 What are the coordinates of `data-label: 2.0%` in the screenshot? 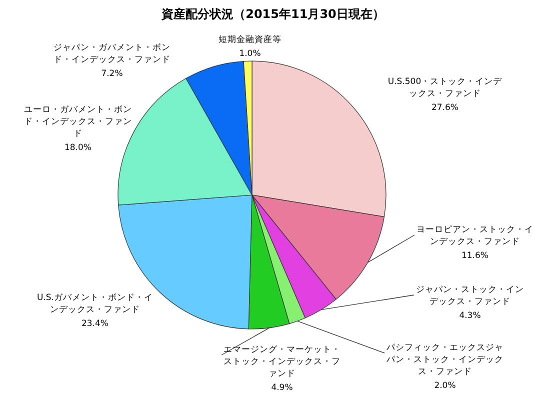 It's located at (445, 386).